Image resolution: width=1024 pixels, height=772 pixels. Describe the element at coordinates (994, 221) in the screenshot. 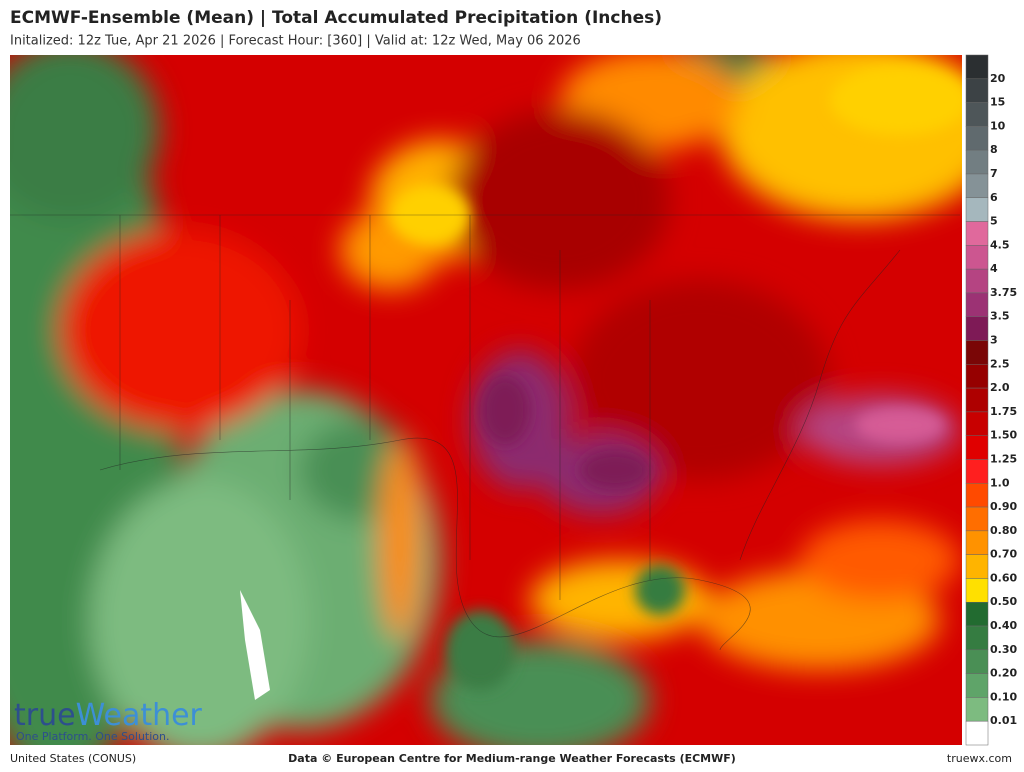

I see `colorbar-label: 5` at that location.